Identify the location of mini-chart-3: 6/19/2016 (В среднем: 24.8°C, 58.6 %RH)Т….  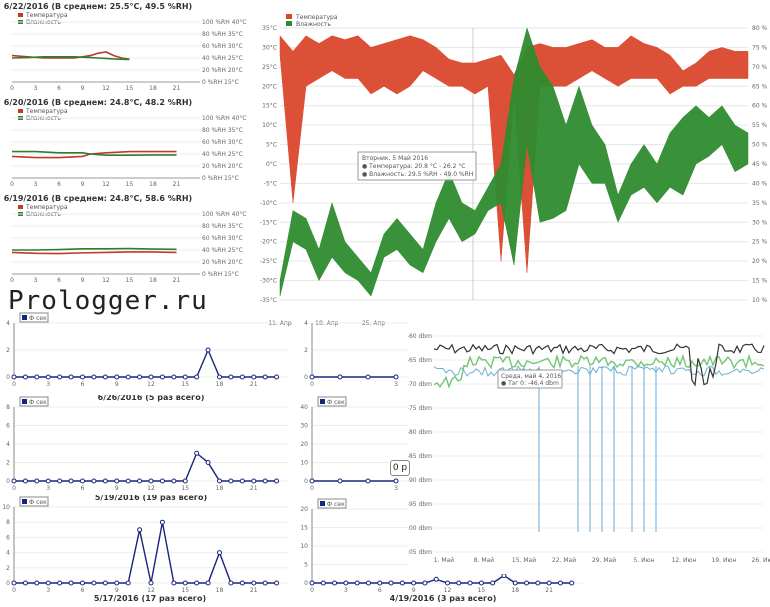
(125, 239).